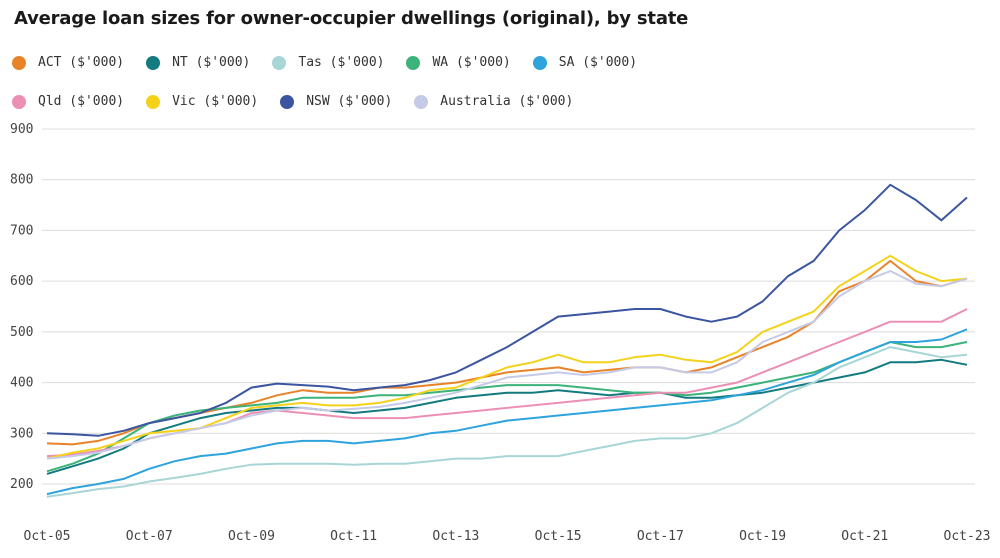 This screenshot has width=1000, height=558. What do you see at coordinates (211, 62) in the screenshot?
I see `legend-label: NT ($'000)` at bounding box center [211, 62].